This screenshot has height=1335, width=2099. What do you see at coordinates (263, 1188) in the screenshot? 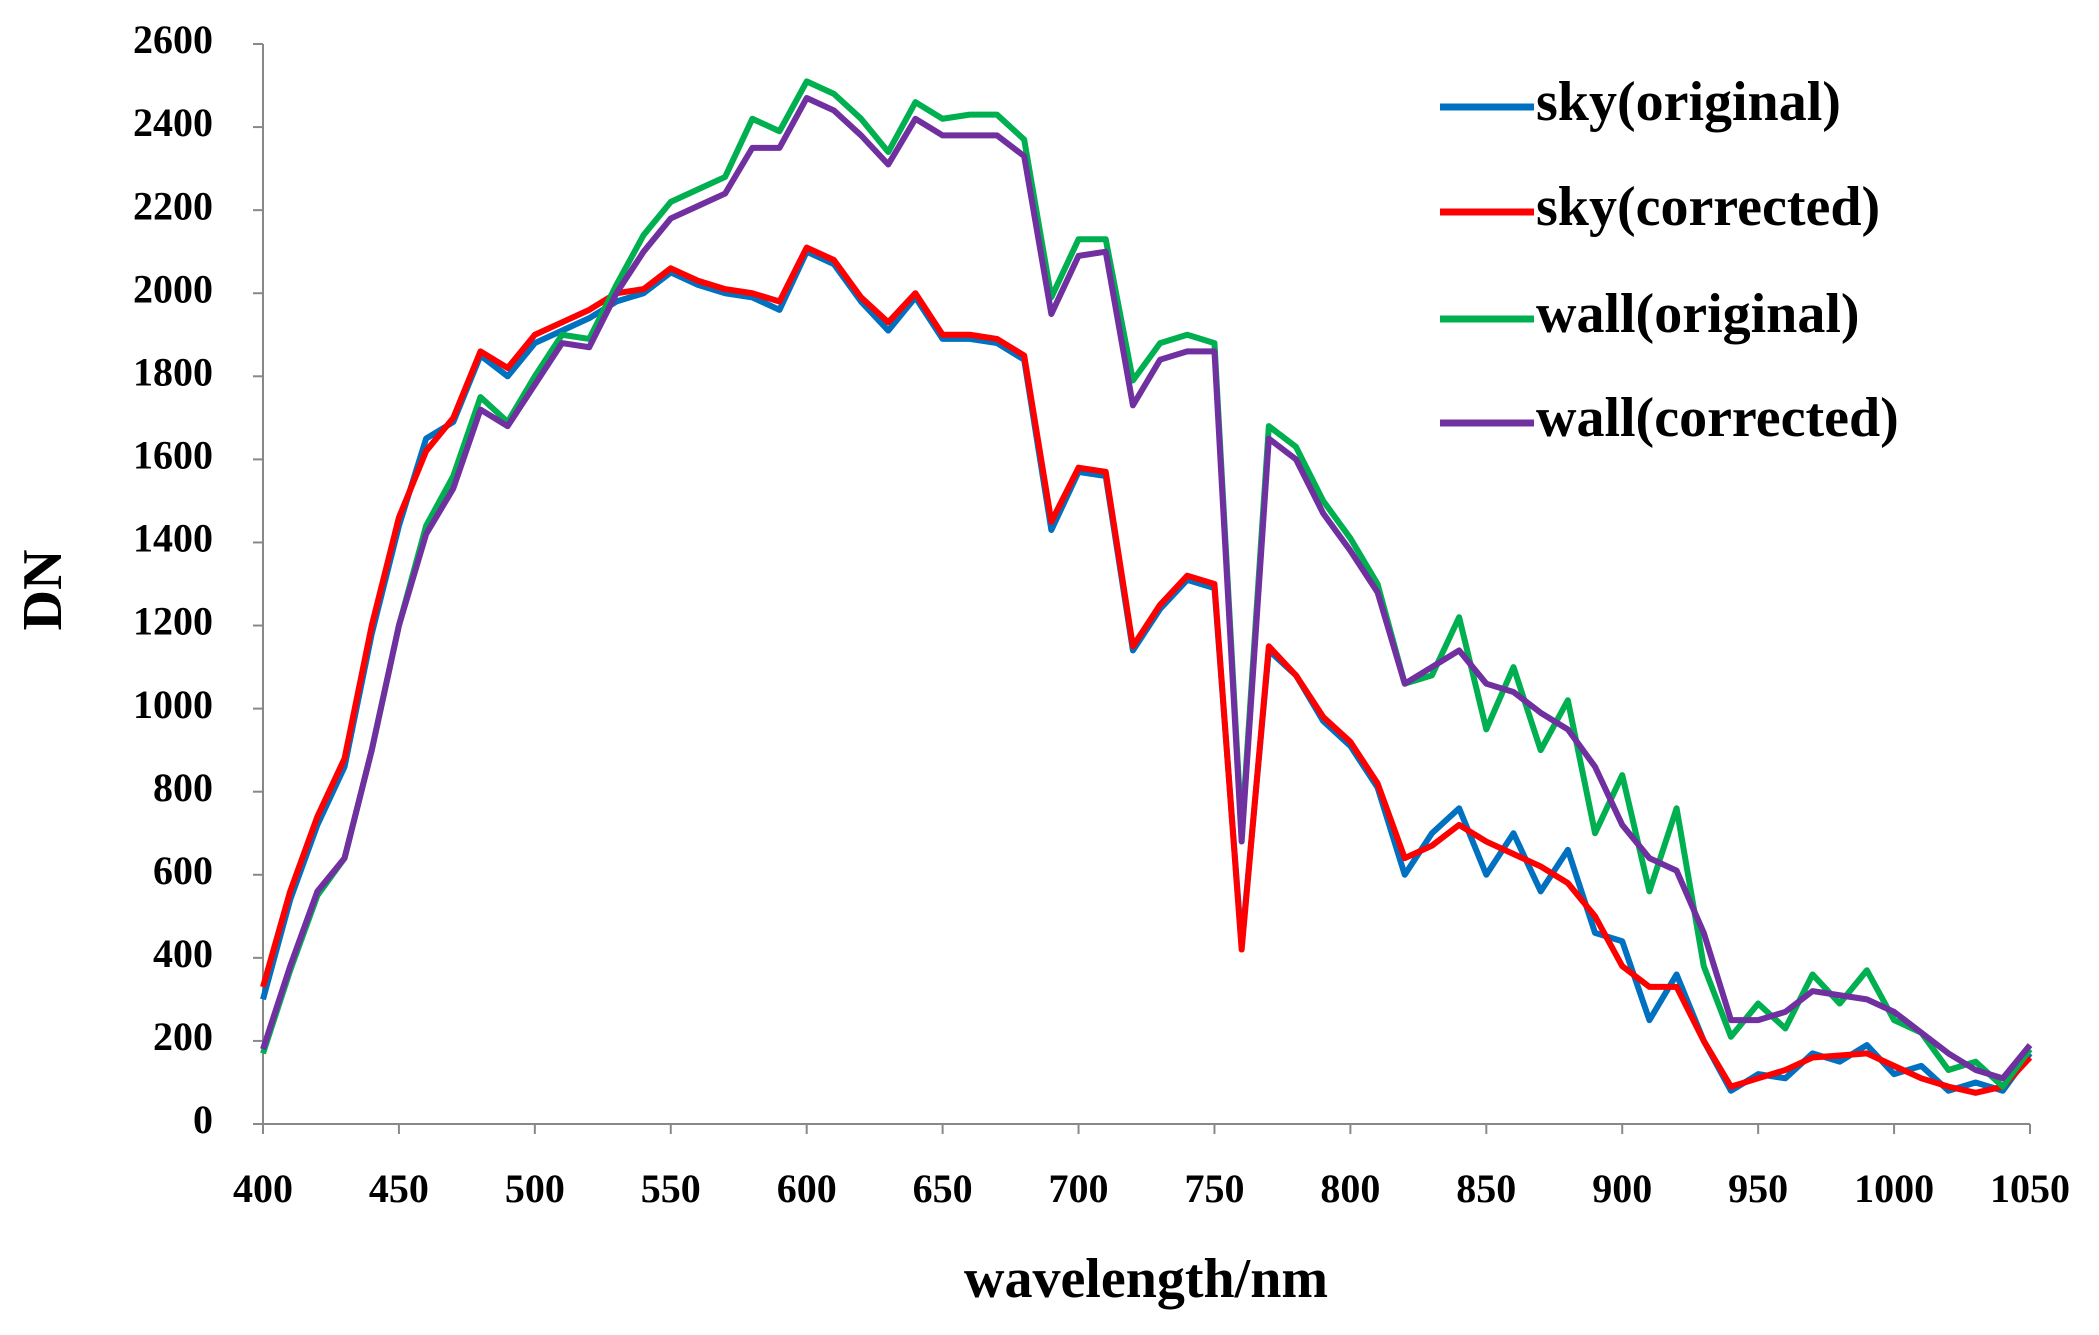
I see `x-tick-label: 400` at bounding box center [263, 1188].